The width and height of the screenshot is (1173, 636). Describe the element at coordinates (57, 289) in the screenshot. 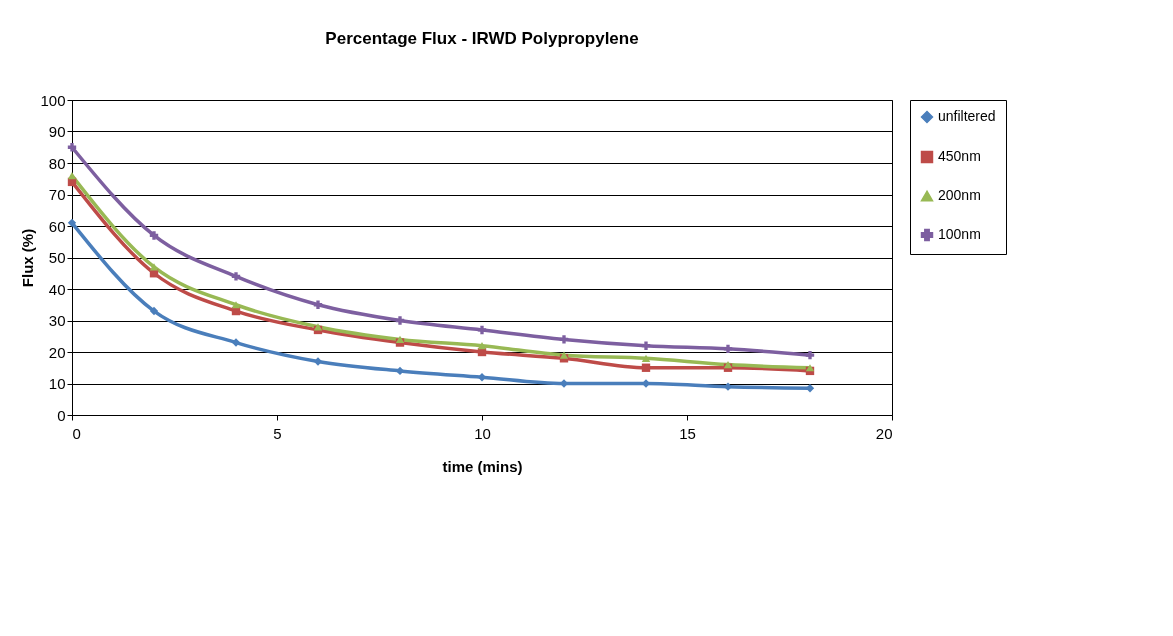

I see `y-tick-label: 40` at that location.